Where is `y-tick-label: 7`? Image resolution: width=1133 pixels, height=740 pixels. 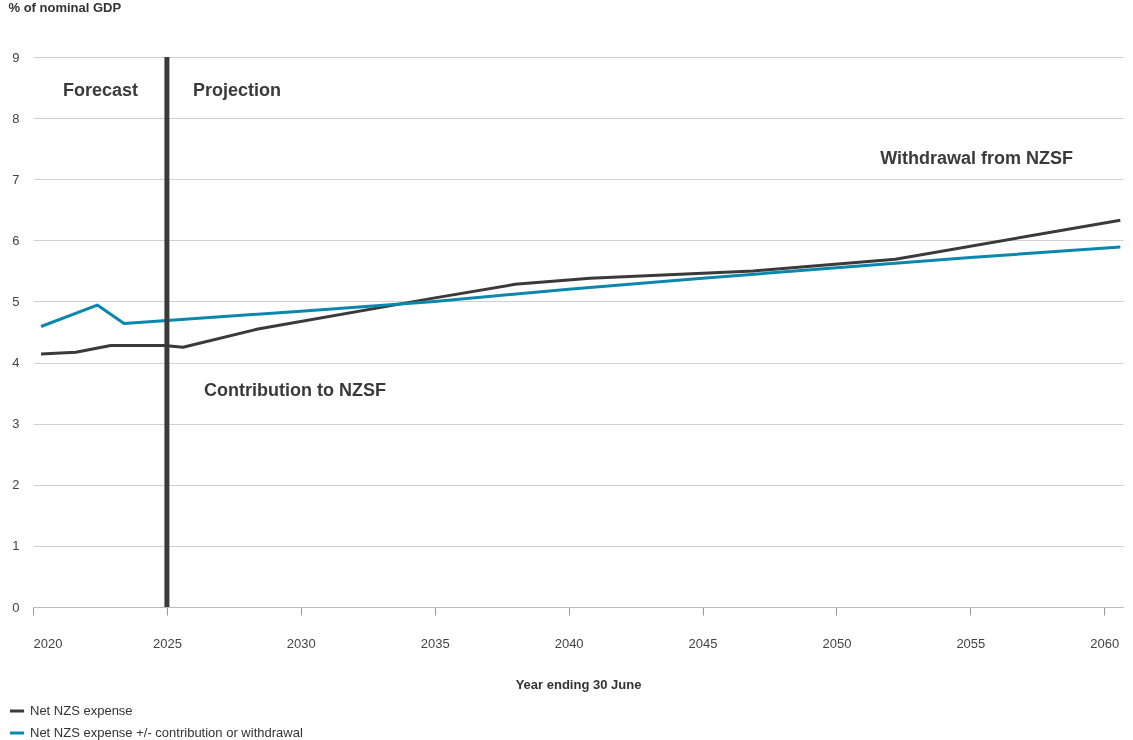
y-tick-label: 7 is located at coordinates (16, 179).